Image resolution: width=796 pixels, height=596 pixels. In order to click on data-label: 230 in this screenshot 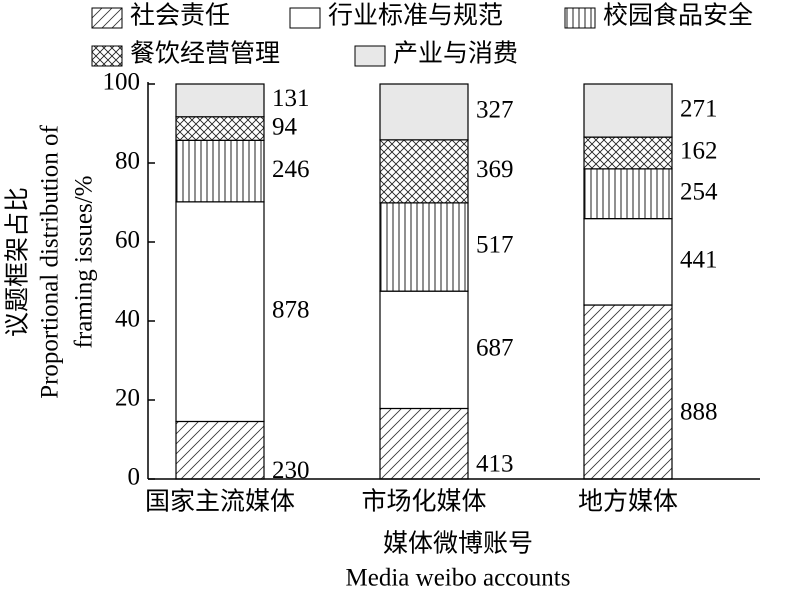, I will do `click(291, 470)`.